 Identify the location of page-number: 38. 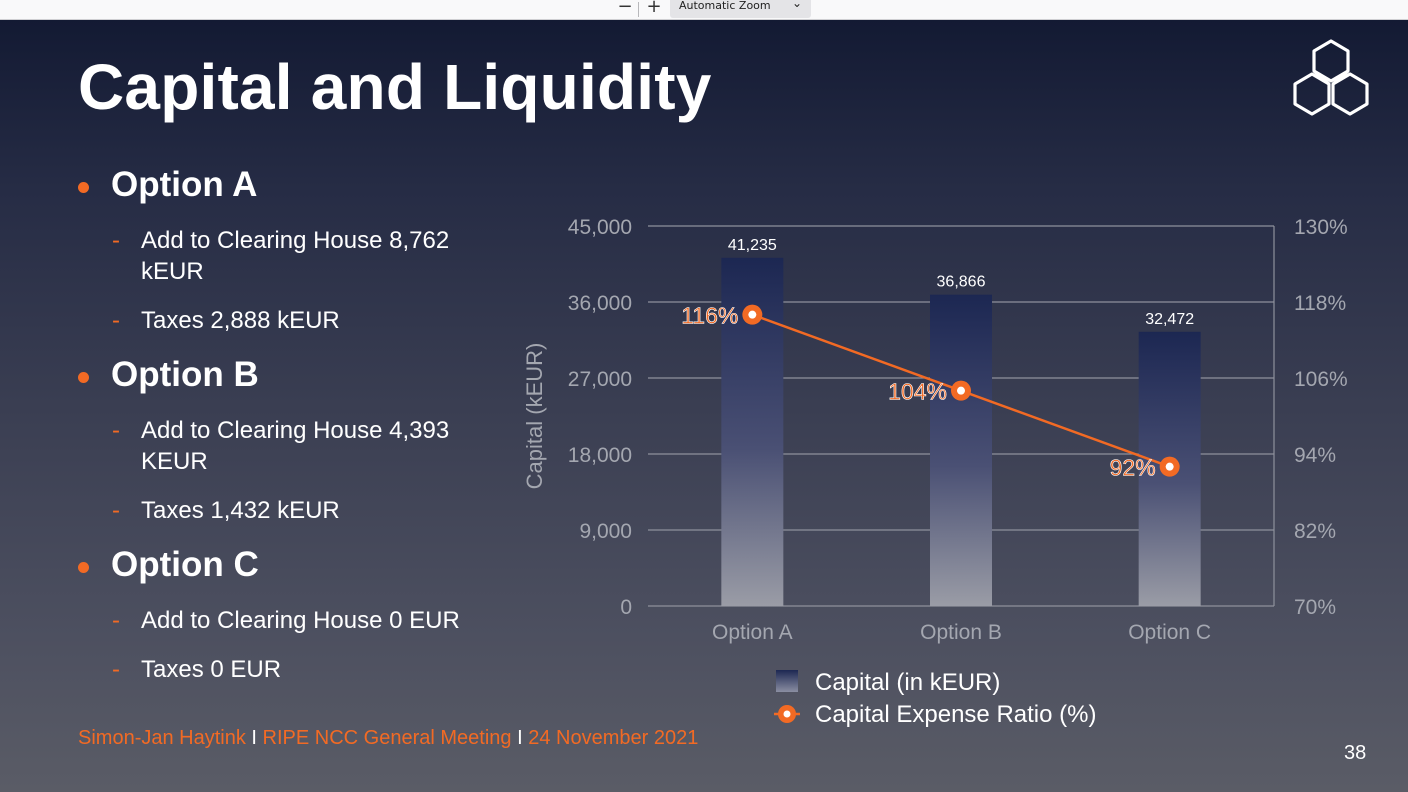
(1355, 753).